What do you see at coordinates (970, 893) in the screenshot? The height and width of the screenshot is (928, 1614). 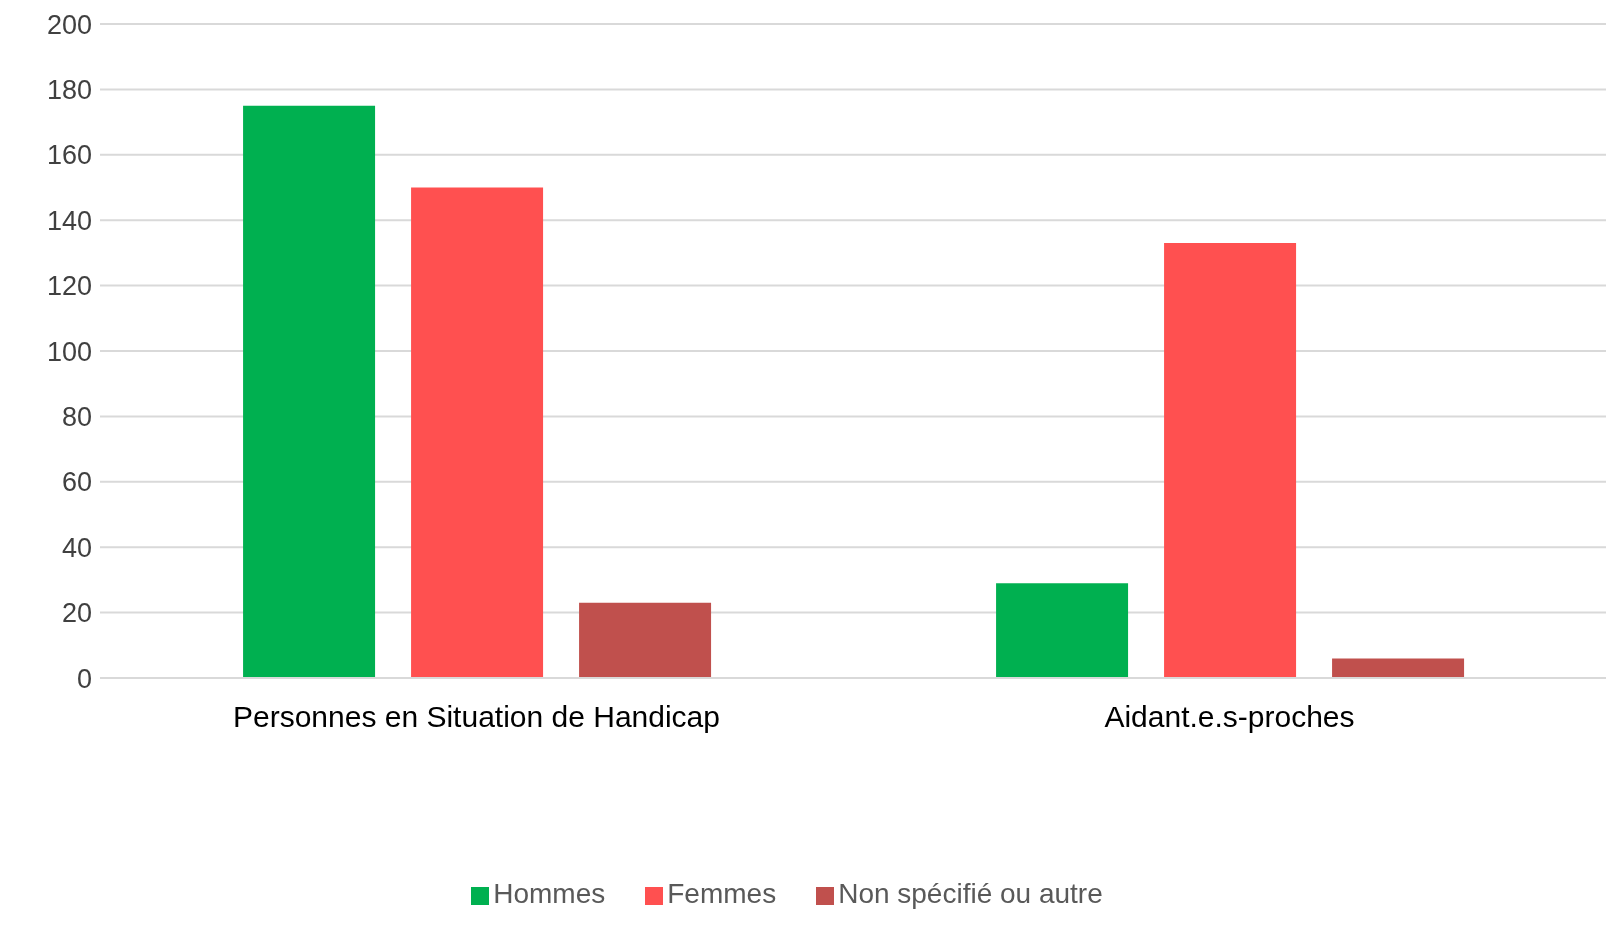 I see `legend-label: Non spécifié ou autre` at bounding box center [970, 893].